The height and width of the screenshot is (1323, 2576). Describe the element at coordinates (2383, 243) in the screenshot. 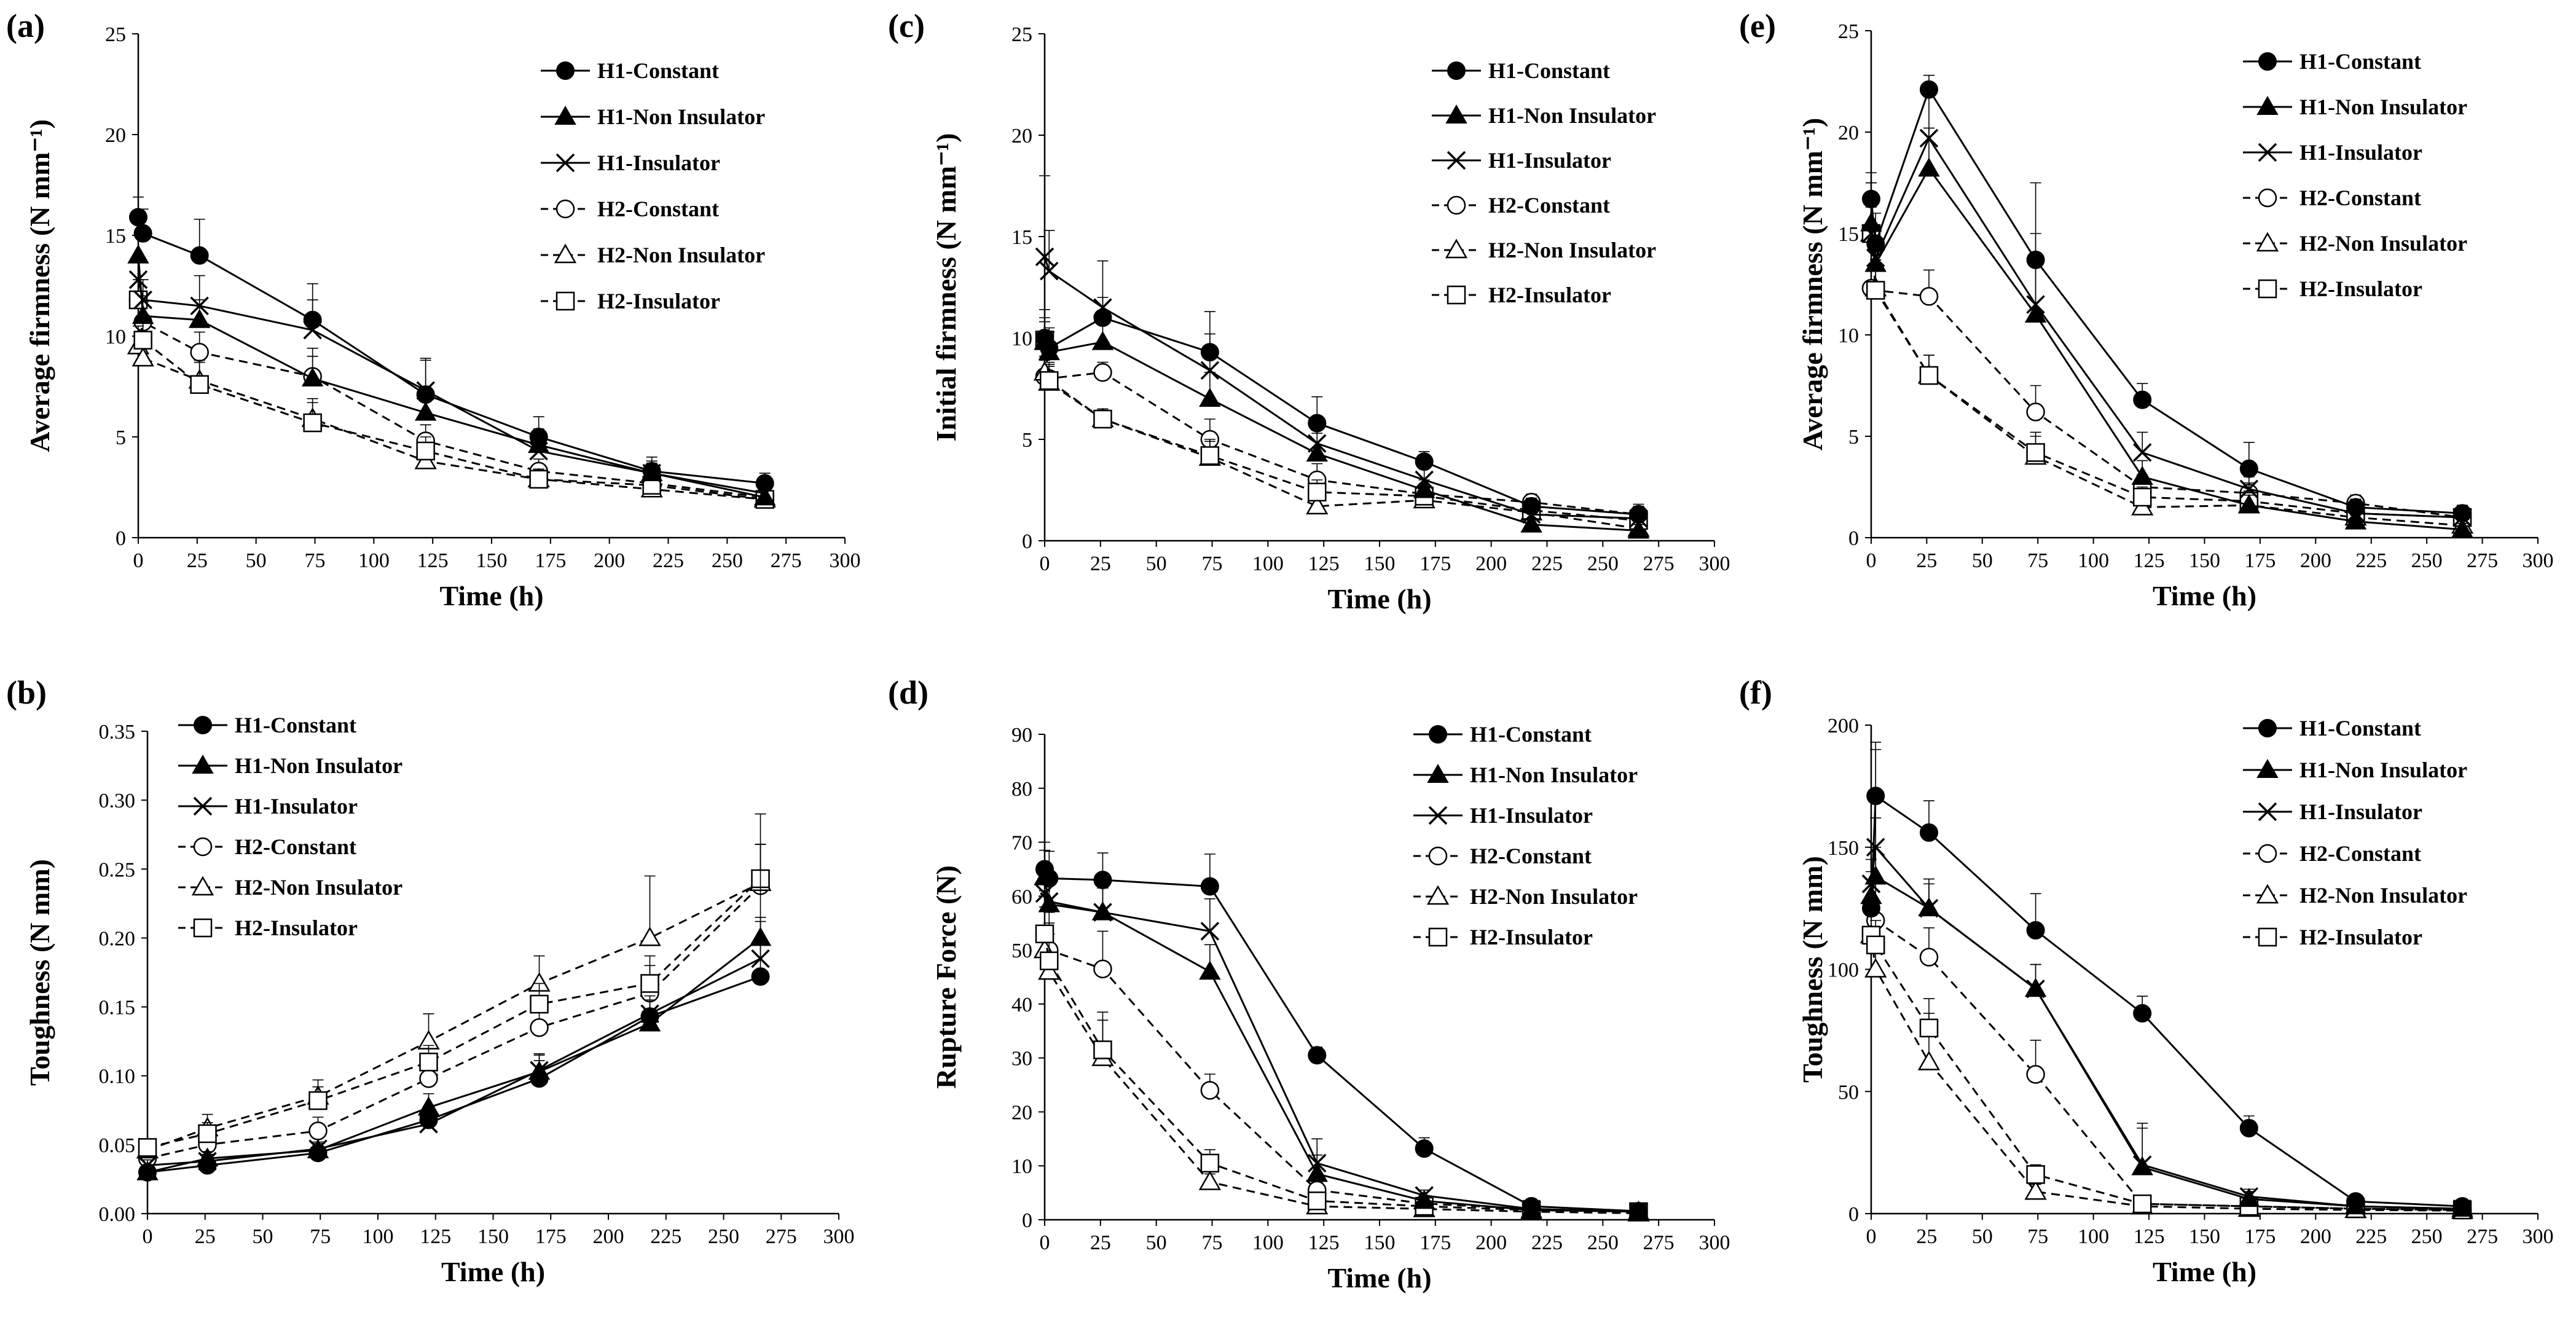

I see `legend-label: H2-Non Insulator` at that location.